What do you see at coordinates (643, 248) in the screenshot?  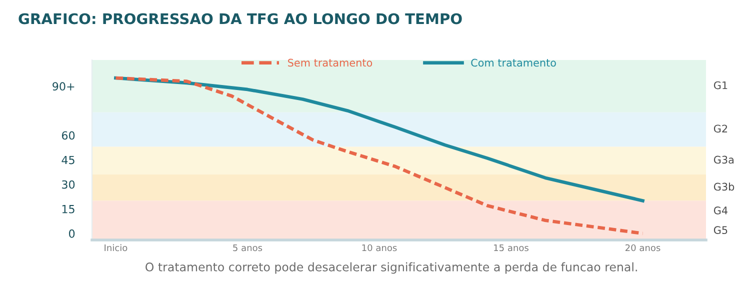 I see `x-tick-label: 20 anos` at bounding box center [643, 248].